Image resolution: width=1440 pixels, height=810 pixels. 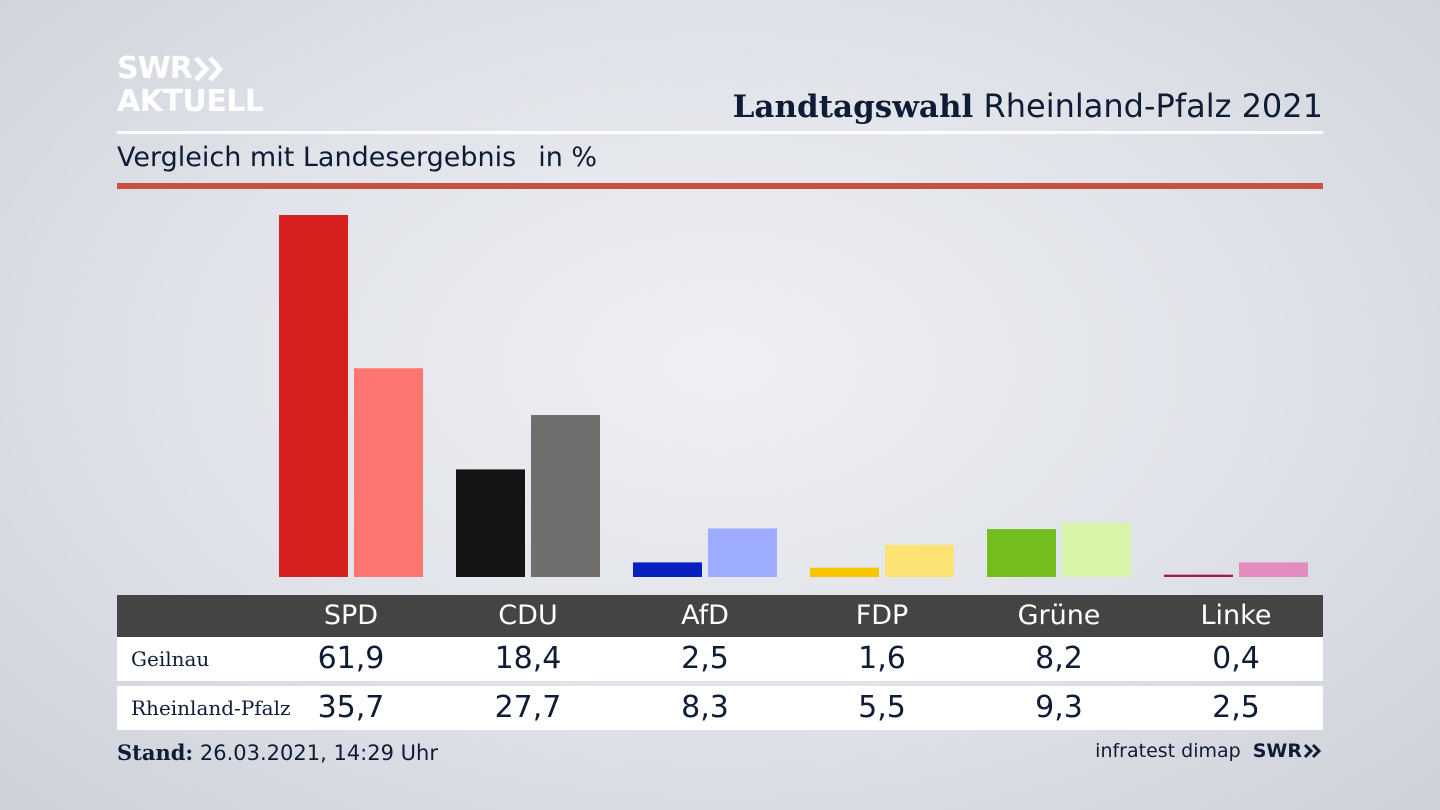 What do you see at coordinates (853, 107) in the screenshot?
I see `title-bold: Landtagswahl` at bounding box center [853, 107].